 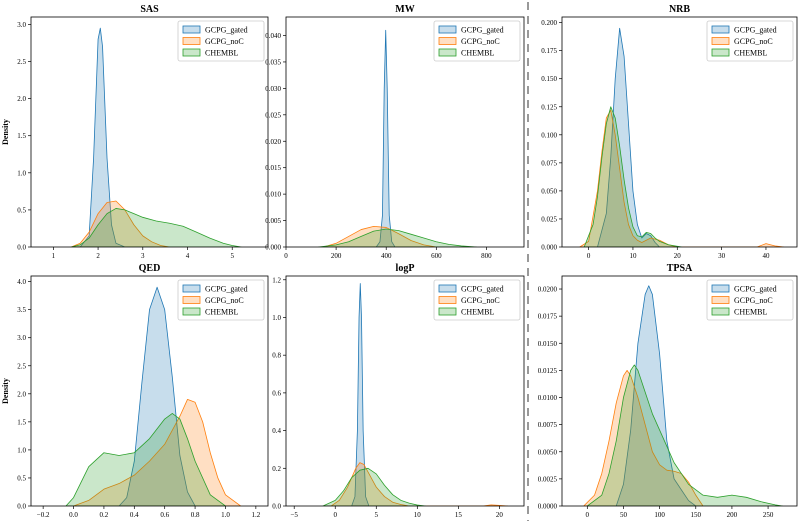 What do you see at coordinates (5, 132) in the screenshot?
I see `y-axis-label: Density` at bounding box center [5, 132].